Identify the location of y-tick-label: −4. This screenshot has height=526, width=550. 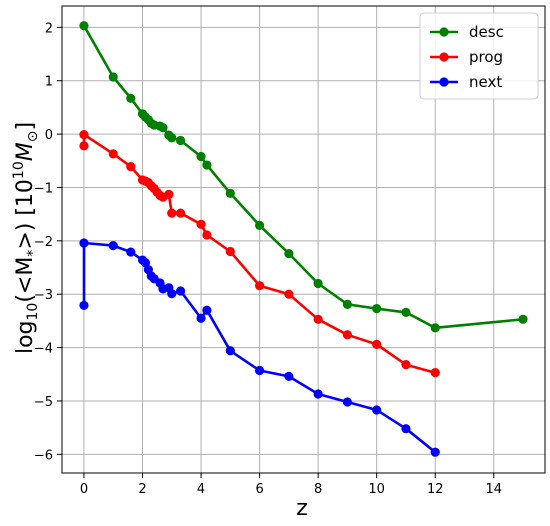
(43, 349).